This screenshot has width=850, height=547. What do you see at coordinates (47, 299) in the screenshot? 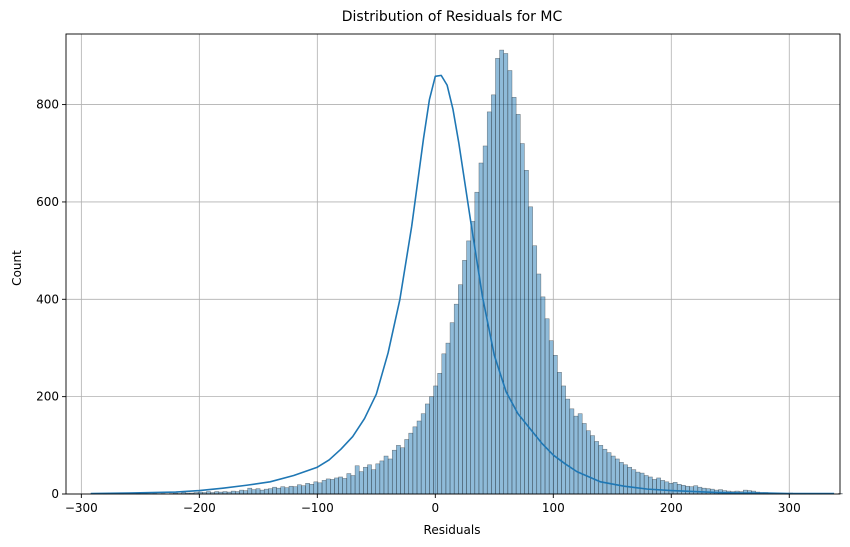
I see `y-tick-label: 400` at bounding box center [47, 299].